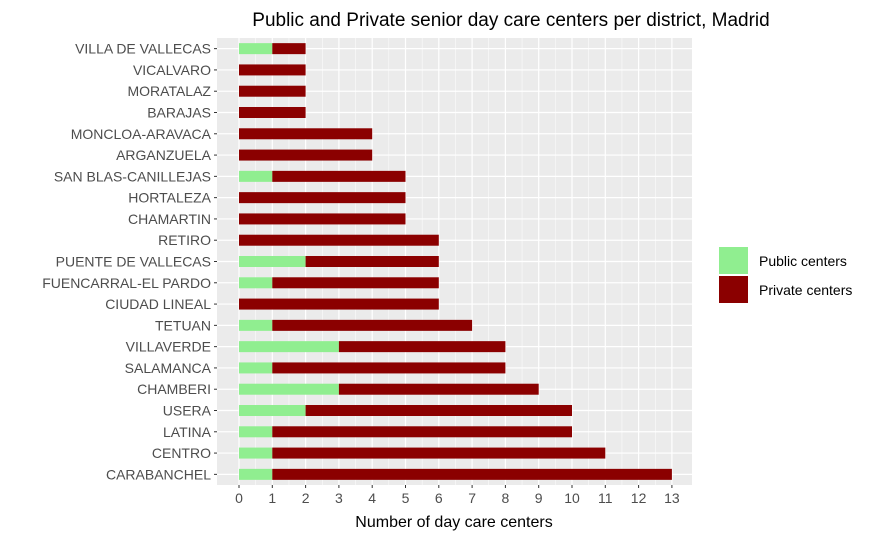 This screenshot has width=875, height=545. What do you see at coordinates (605, 498) in the screenshot?
I see `x-tick-label: 11` at bounding box center [605, 498].